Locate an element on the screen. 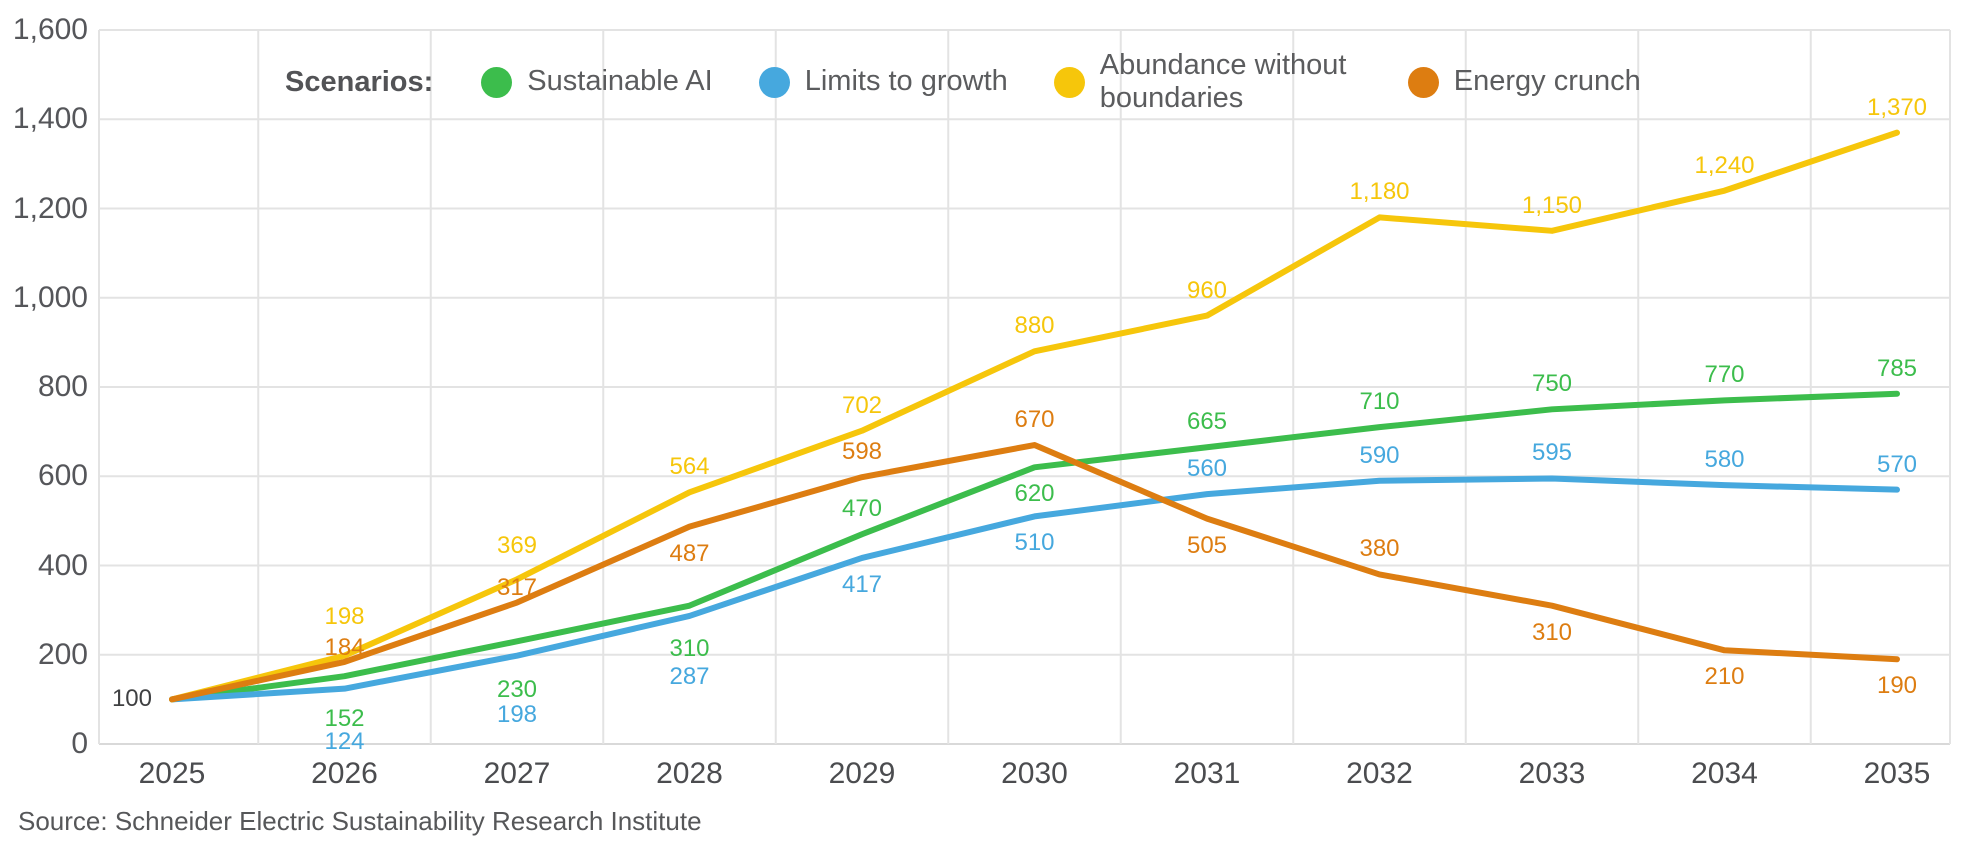 The height and width of the screenshot is (866, 1988). legend-dot-energy-crunch is located at coordinates (1423, 82).